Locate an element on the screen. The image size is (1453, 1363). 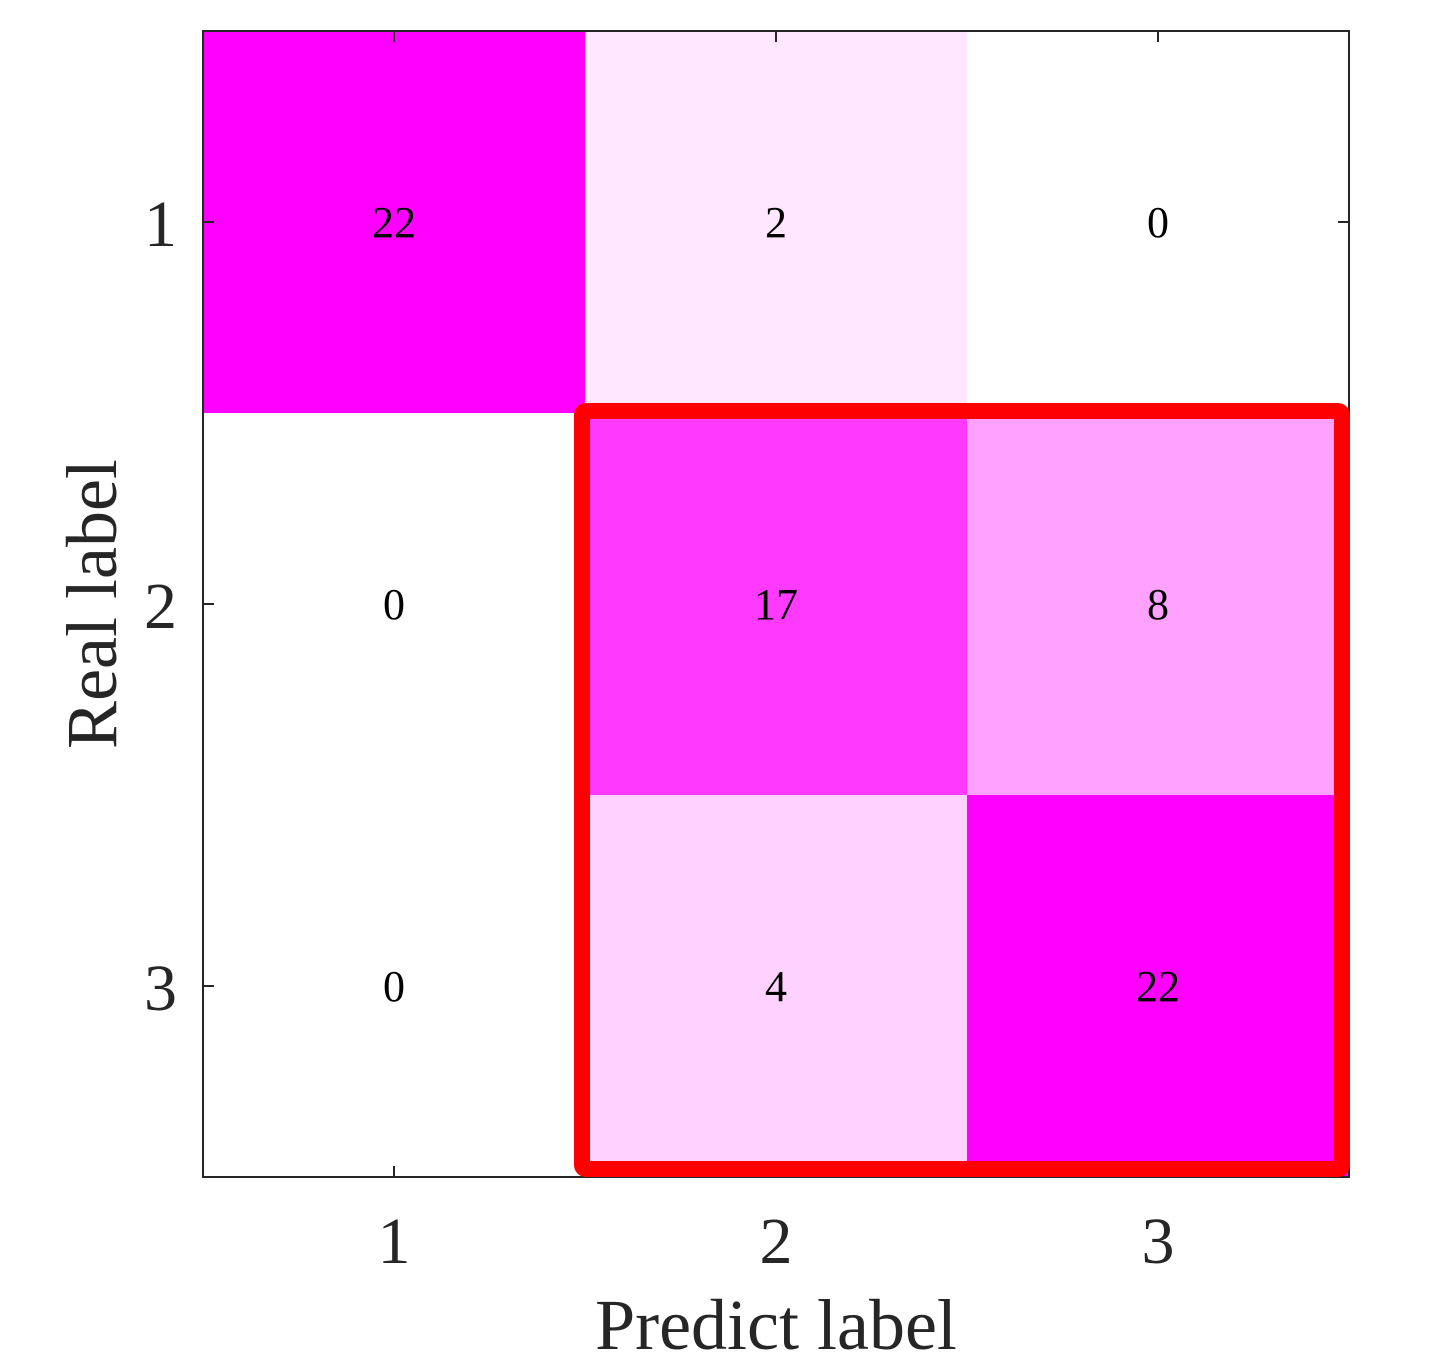
heatmap-cell-r3-c2 is located at coordinates (776, 986).